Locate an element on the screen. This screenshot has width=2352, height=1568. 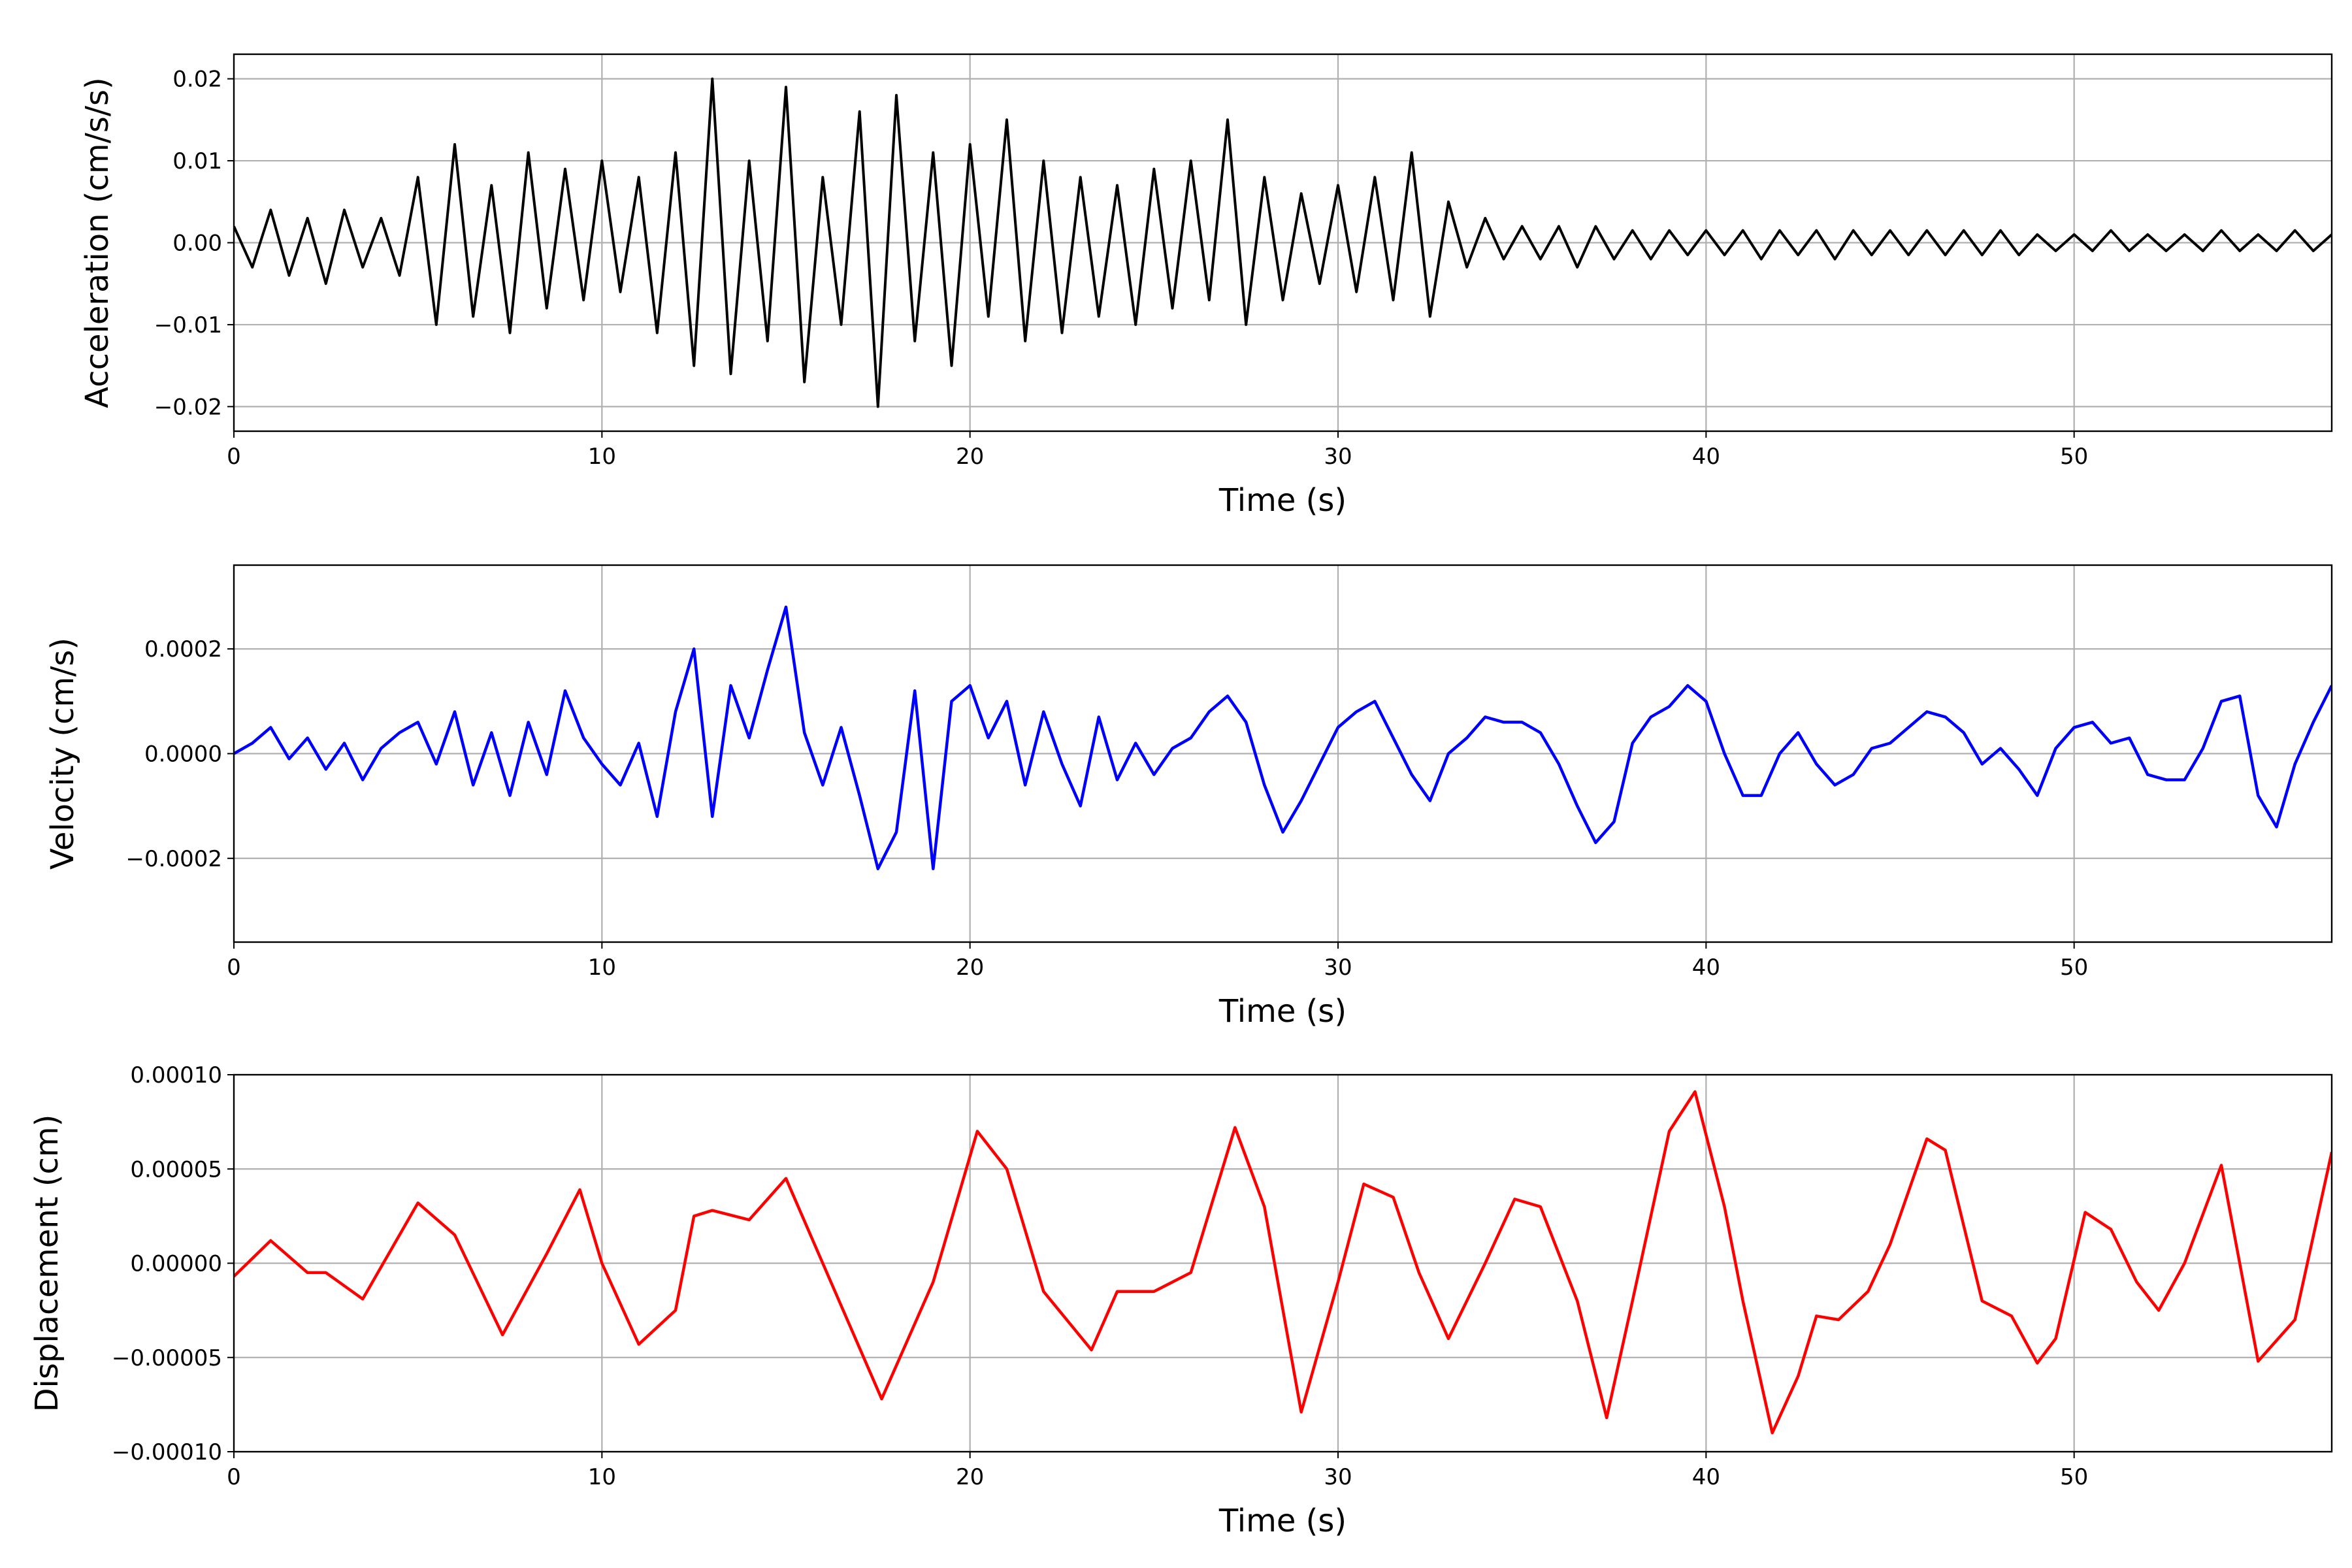
acceleration-y-tick-label: 0.02 is located at coordinates (197, 80).